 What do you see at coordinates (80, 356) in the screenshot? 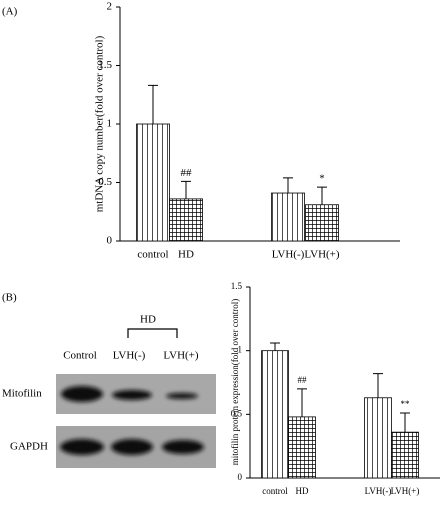
I see `lane-label: Control` at bounding box center [80, 356].